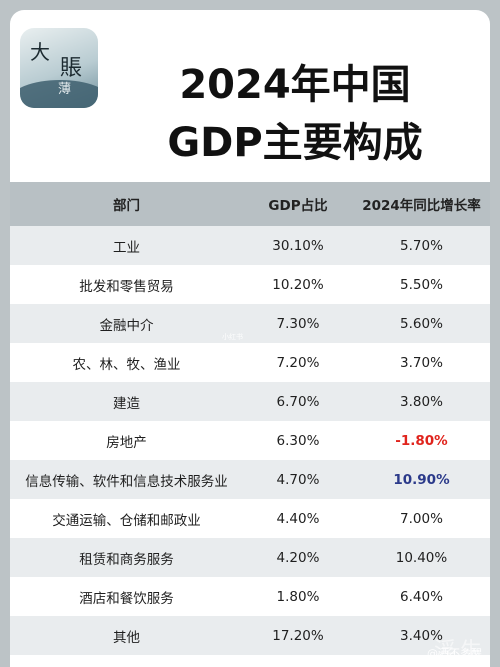 Image resolution: width=500 pixels, height=667 pixels. I want to click on cell-dept: 工业, so click(126, 247).